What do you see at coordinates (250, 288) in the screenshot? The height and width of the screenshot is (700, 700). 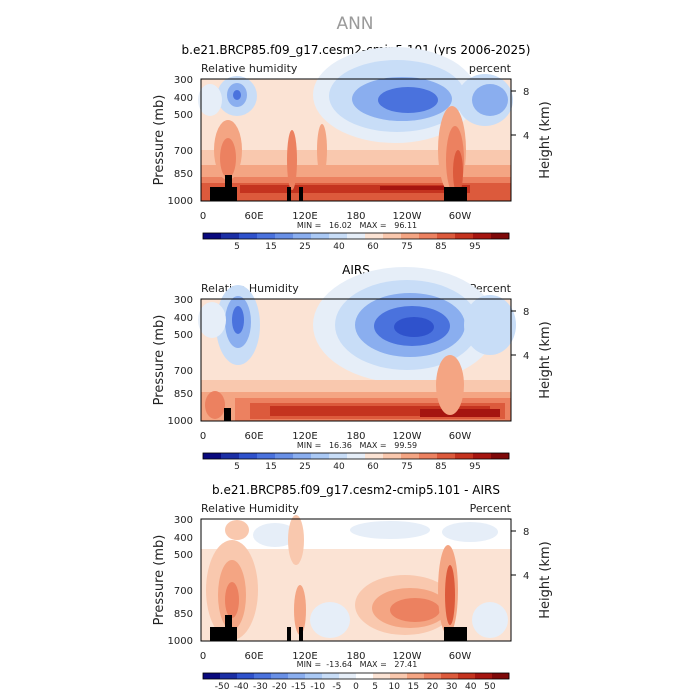 I see `panel-2-variable-label: Relative Humidity` at bounding box center [250, 288].